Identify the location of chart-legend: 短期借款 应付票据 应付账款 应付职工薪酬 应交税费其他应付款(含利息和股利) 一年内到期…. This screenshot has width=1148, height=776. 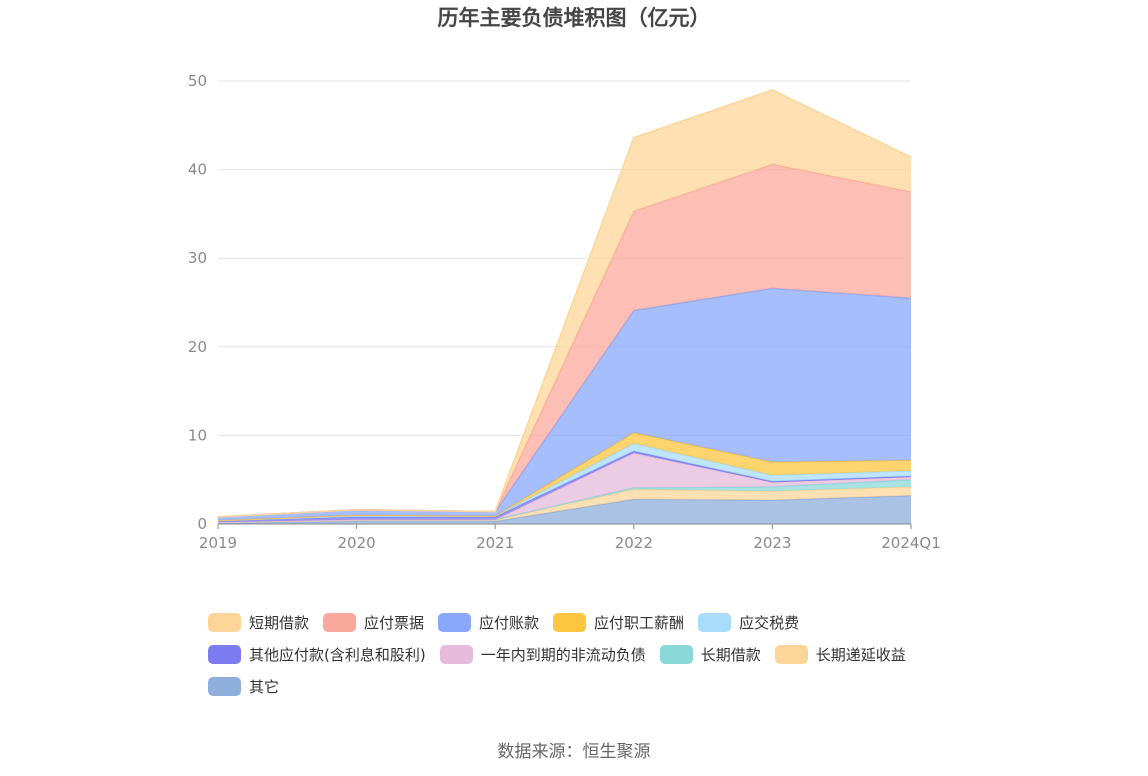
(588, 654).